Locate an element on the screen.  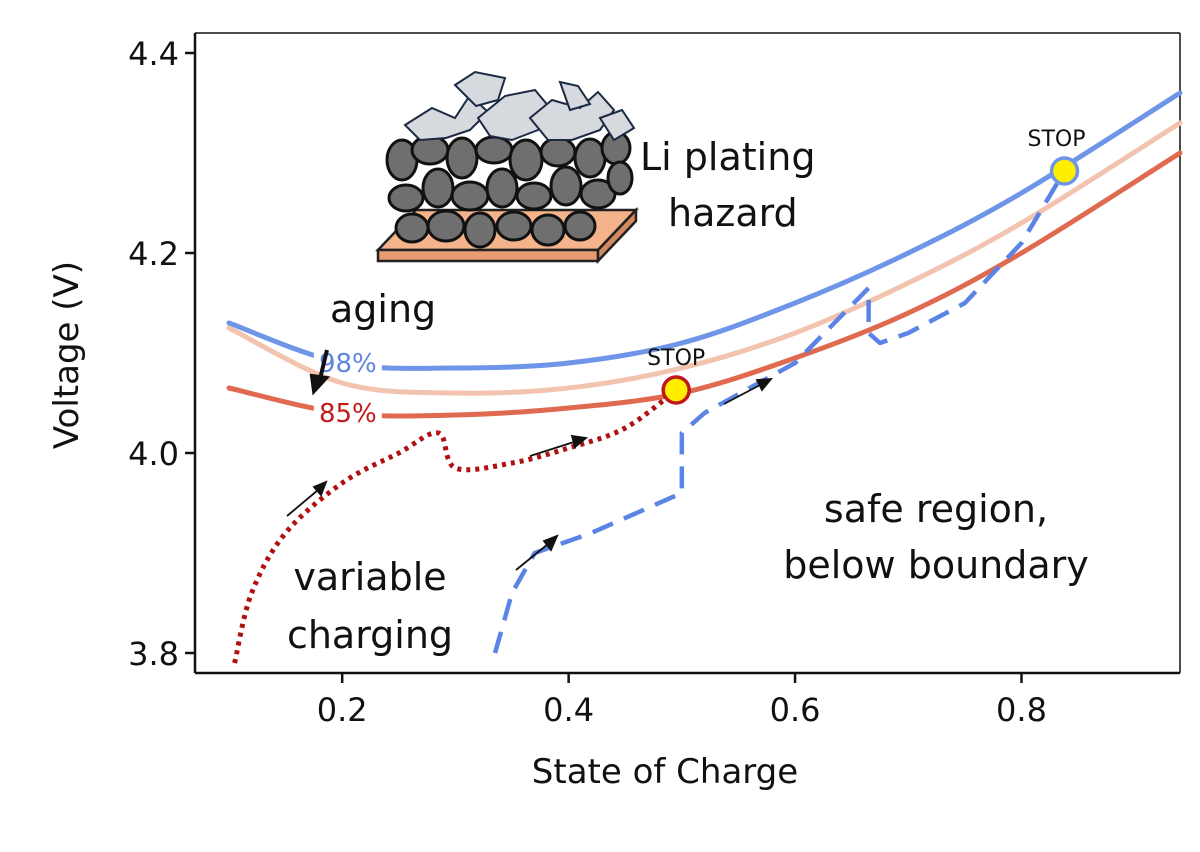
variable-charging-line2: charging is located at coordinates (370, 635).